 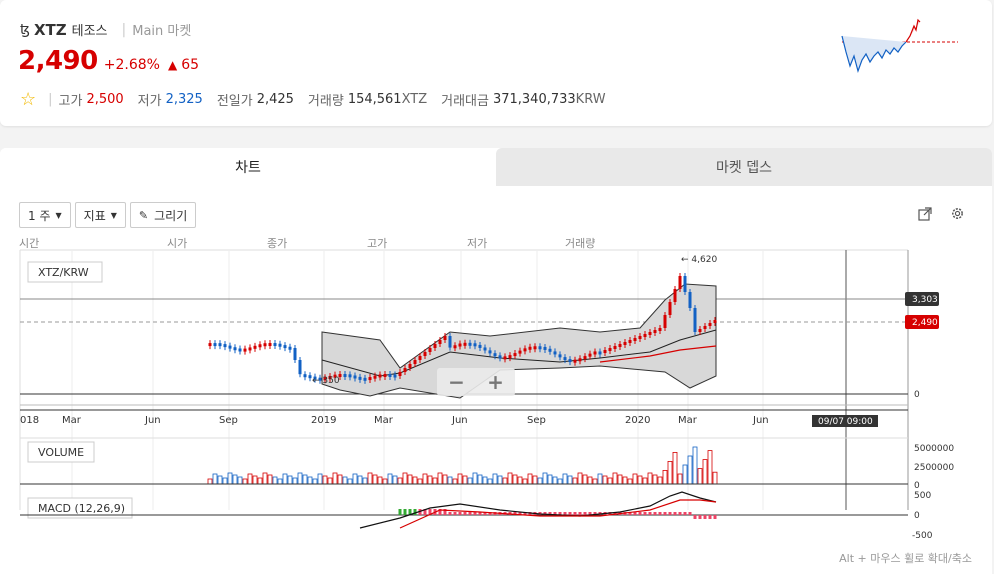 What do you see at coordinates (61, 452) in the screenshot?
I see `volume-label-box` at bounding box center [61, 452].